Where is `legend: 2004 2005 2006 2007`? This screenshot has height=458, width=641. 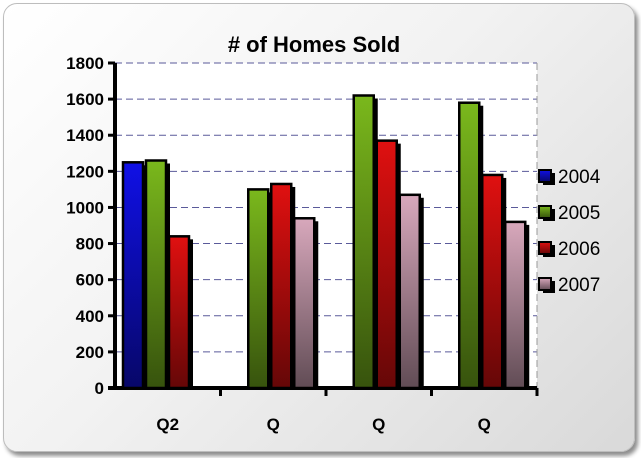 legend: 2004 2005 2006 2007 is located at coordinates (569, 231).